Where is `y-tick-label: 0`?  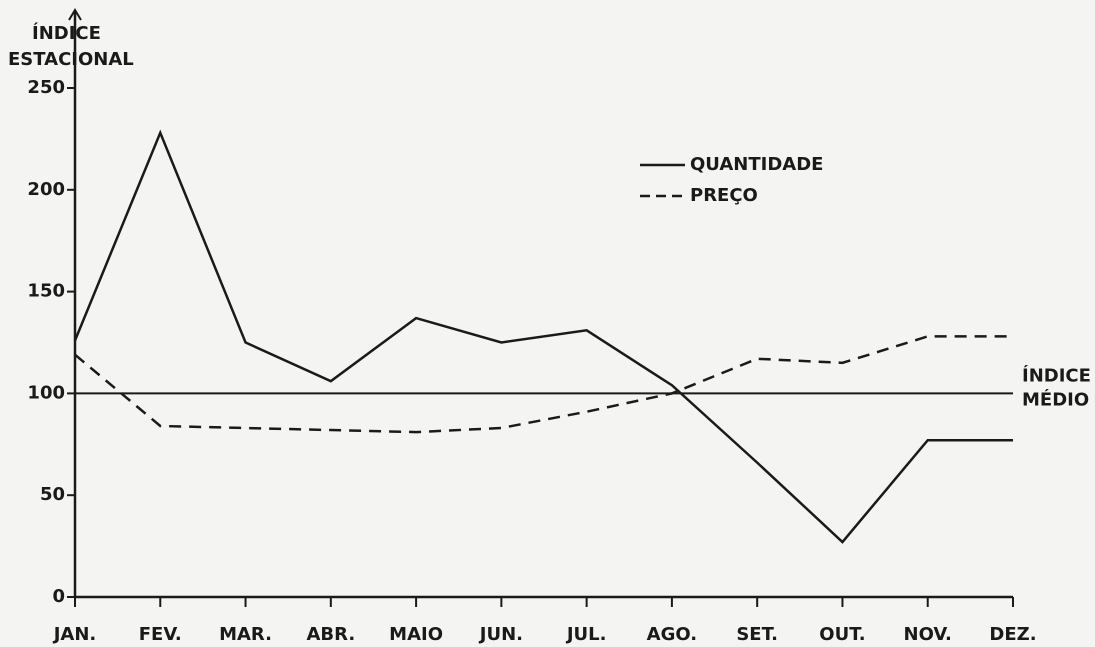
y-tick-label: 0 is located at coordinates (58, 596).